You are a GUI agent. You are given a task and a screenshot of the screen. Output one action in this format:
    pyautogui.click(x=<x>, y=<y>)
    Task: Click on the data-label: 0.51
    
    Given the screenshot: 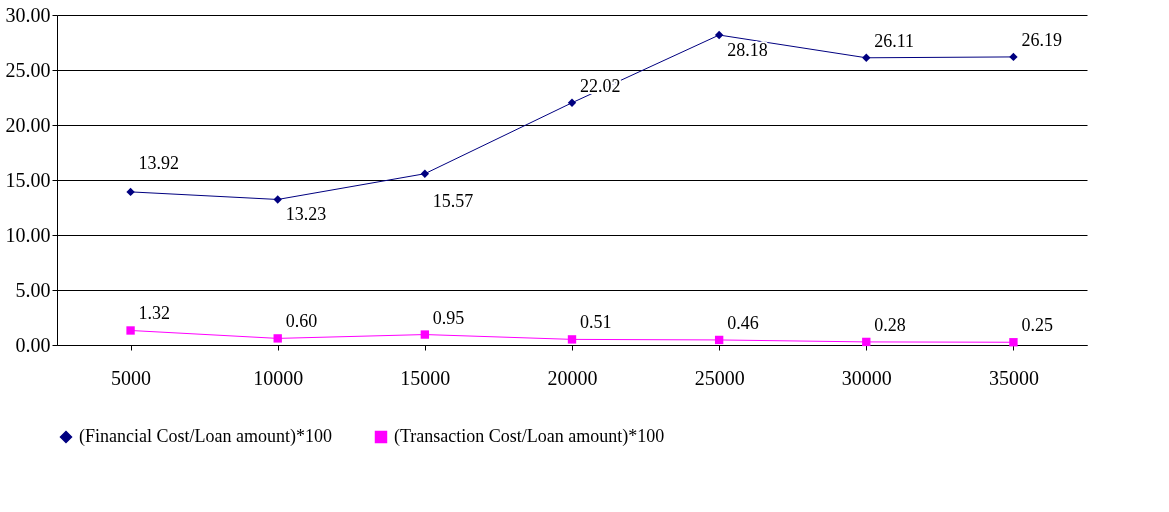 What is the action you would take?
    pyautogui.click(x=596, y=322)
    